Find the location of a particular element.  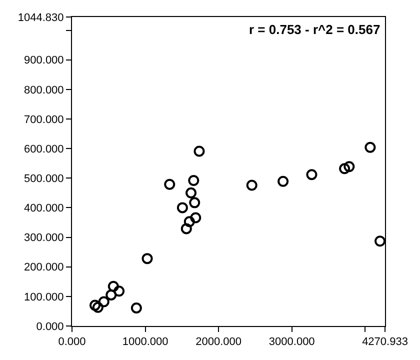

x-tick-label: 4270.933 is located at coordinates (385, 342).